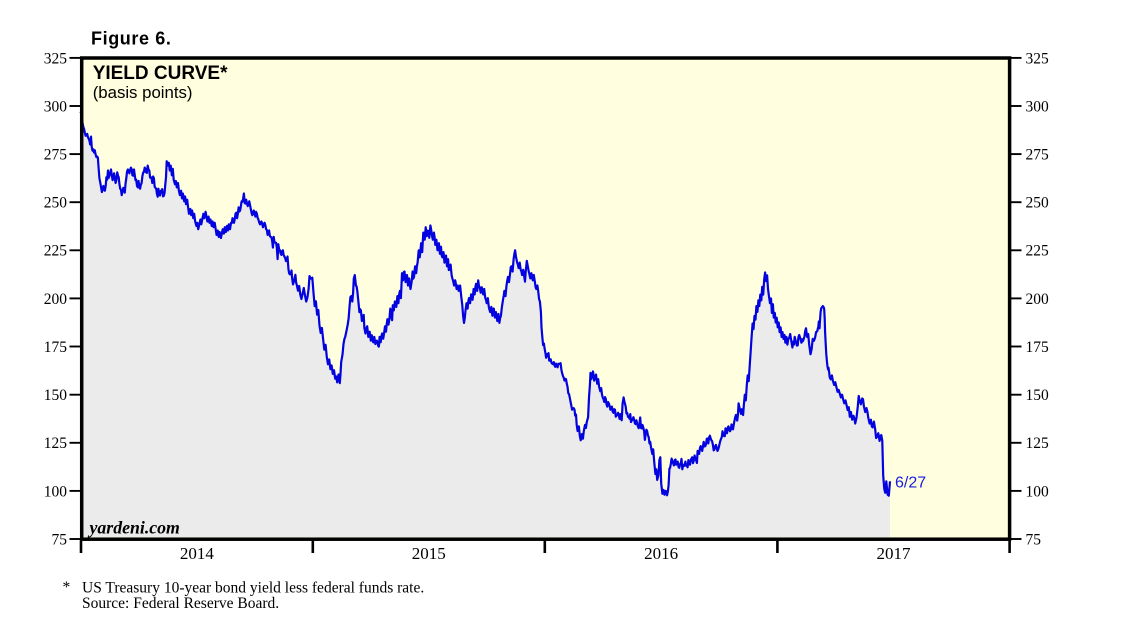  I want to click on svg-text: 2017, so click(894, 553).